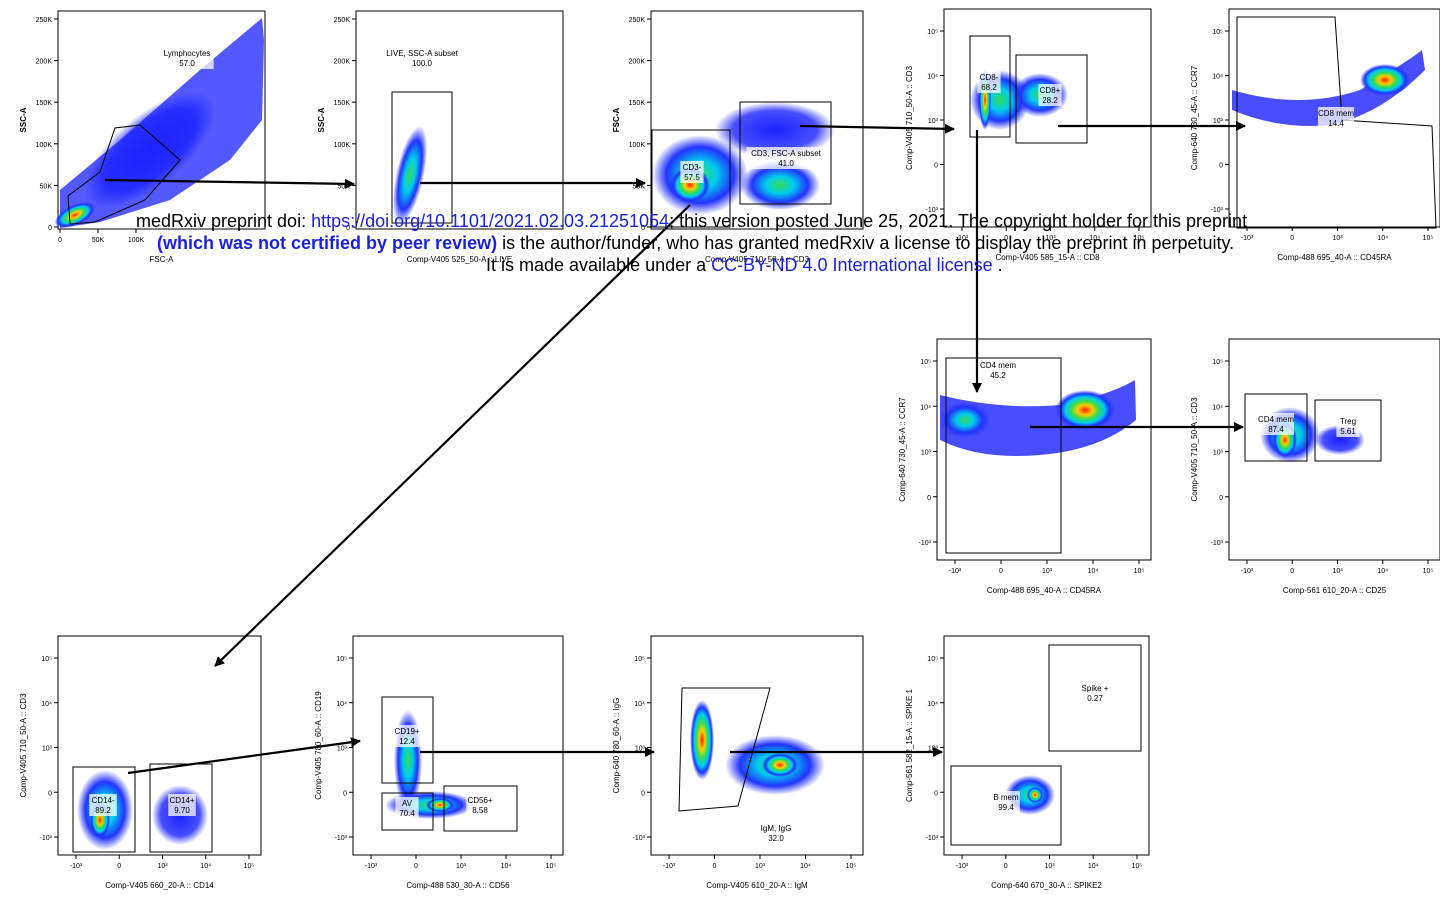 The width and height of the screenshot is (1440, 902). What do you see at coordinates (1042, 451) in the screenshot?
I see `plot-panel-p6` at bounding box center [1042, 451].